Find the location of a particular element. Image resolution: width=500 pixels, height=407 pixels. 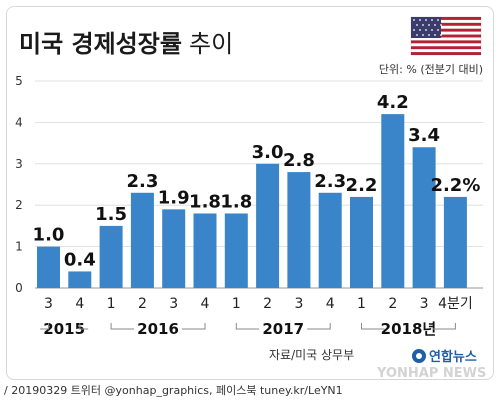

y-tick-label: 0 is located at coordinates (19, 288).